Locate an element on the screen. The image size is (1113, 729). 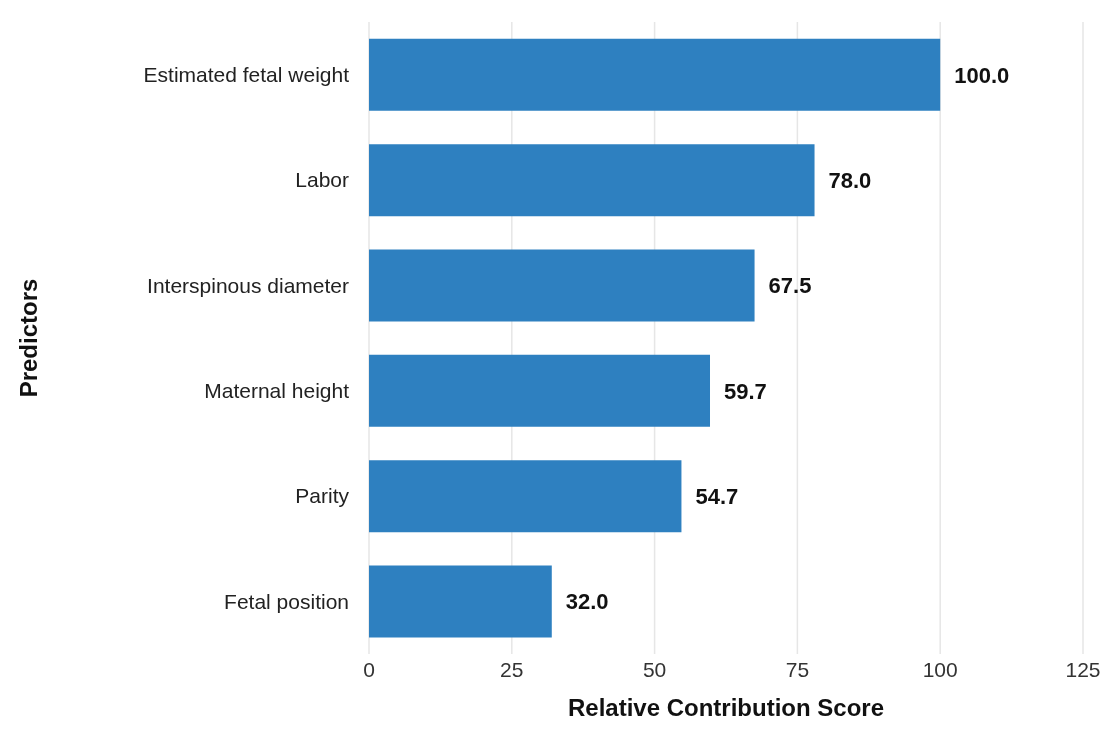
data-label: 54.7 is located at coordinates (717, 496).